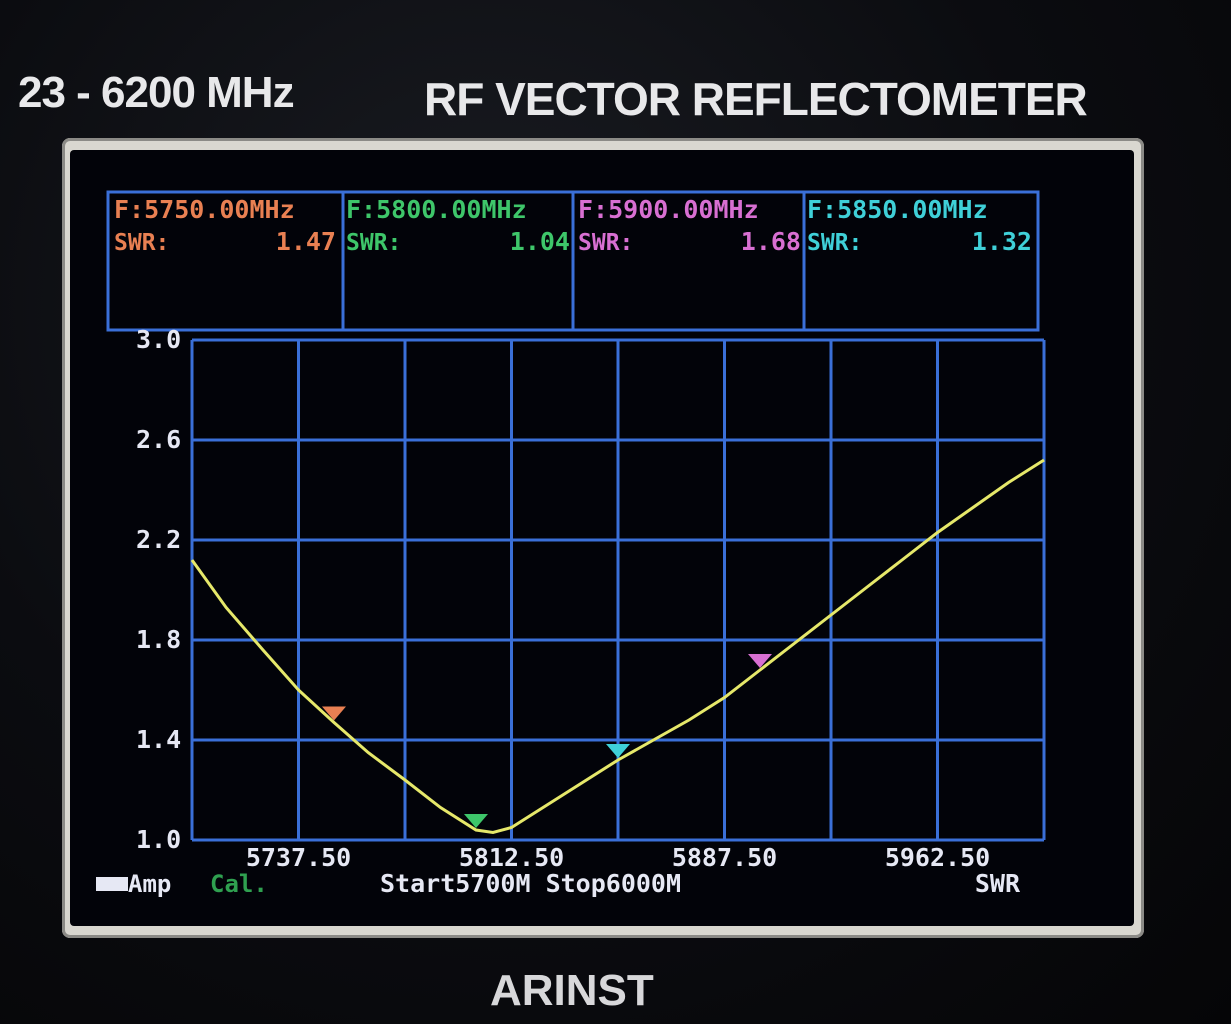  Describe the element at coordinates (141, 243) in the screenshot. I see `marker-1-swr-label: SWR:` at that location.